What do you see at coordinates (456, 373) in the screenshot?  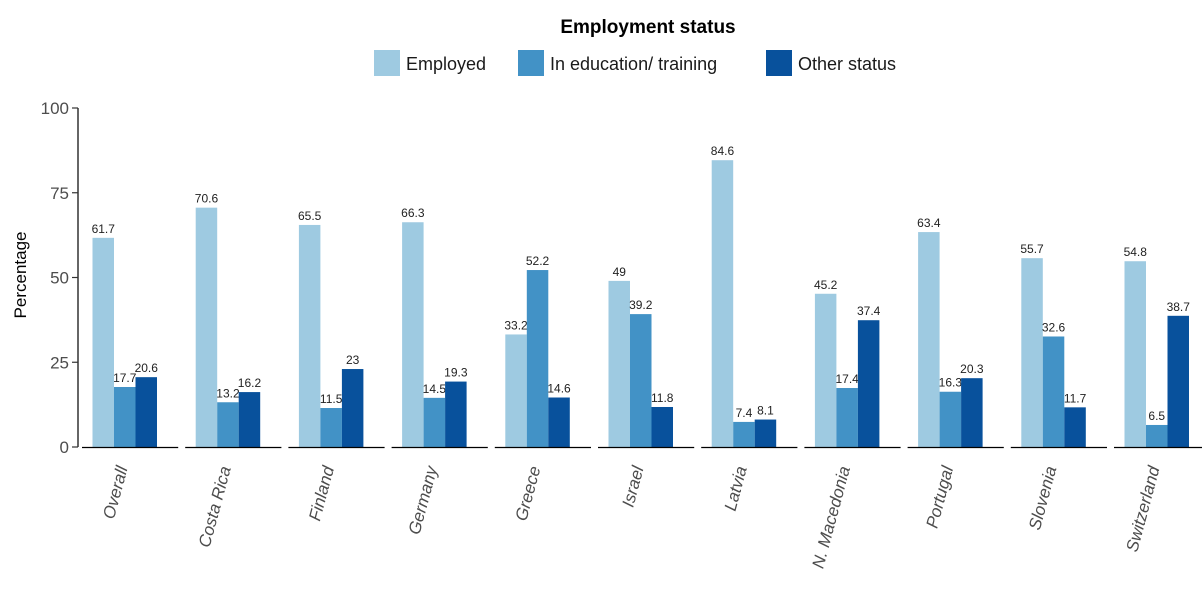 I see `data-label: 19.3` at bounding box center [456, 373].